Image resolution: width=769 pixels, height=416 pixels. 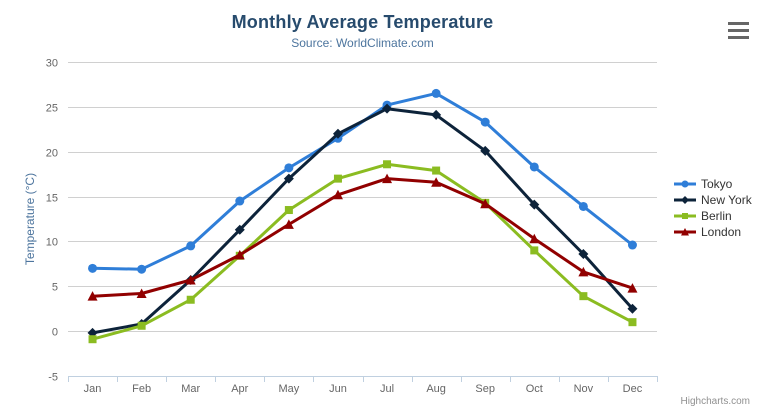 I want to click on y-axis-title: Temperature (°C), so click(x=30, y=219).